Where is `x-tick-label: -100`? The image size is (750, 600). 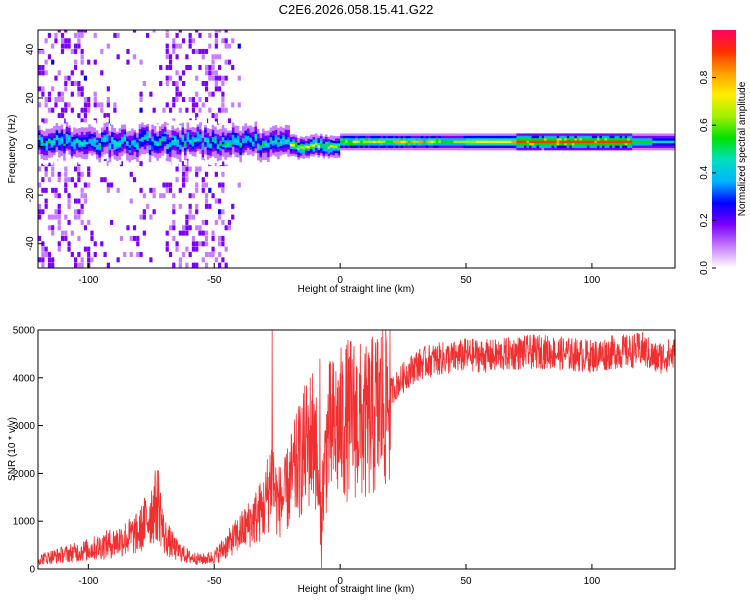
x-tick-label: -100 is located at coordinates (88, 581).